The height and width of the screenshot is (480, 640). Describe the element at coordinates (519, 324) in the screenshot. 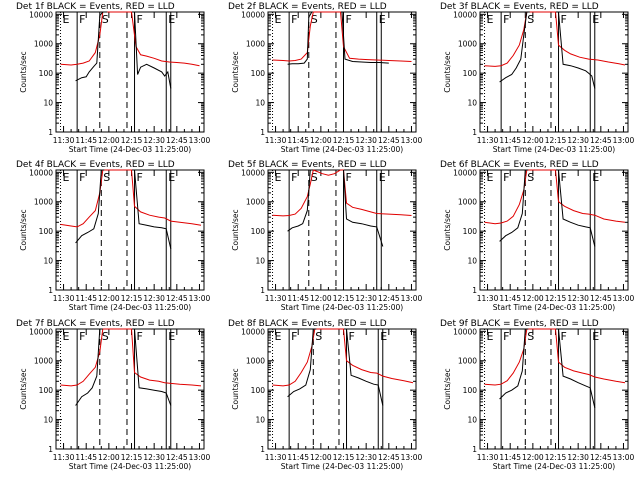

I see `panel-title: Det 9f BLACK = Events, RED = LLD` at that location.